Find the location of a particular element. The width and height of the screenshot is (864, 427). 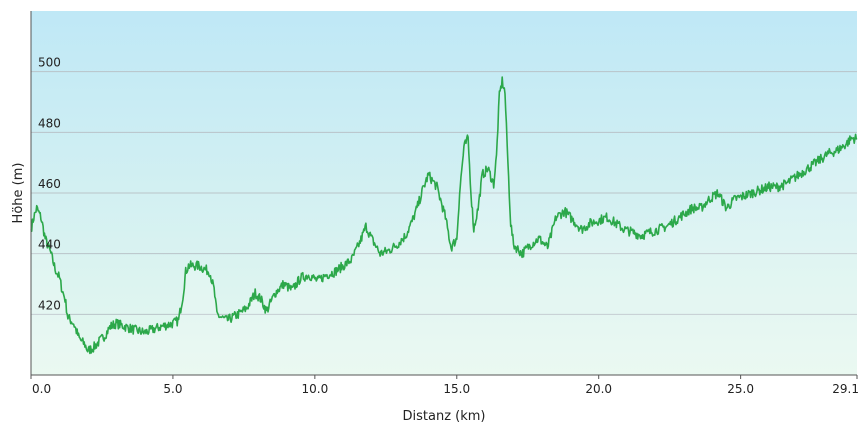

x-axis-title: Distanz (km) is located at coordinates (444, 416).